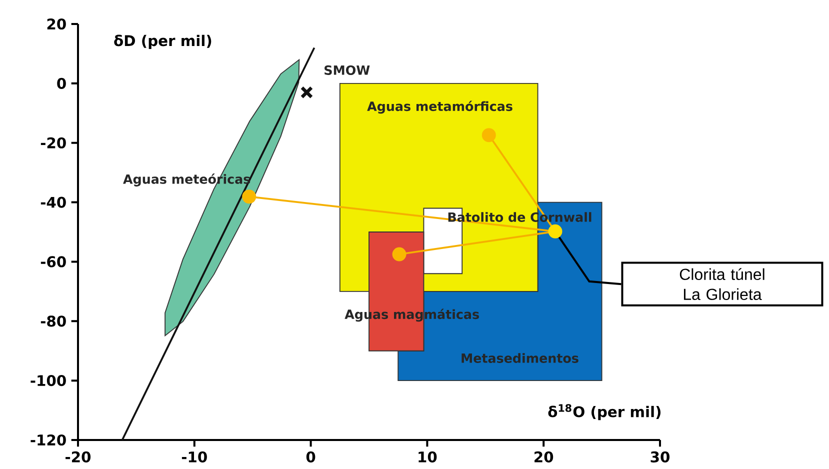  Describe the element at coordinates (722, 284) in the screenshot. I see `text: Clorita túnel La Glorieta` at that location.